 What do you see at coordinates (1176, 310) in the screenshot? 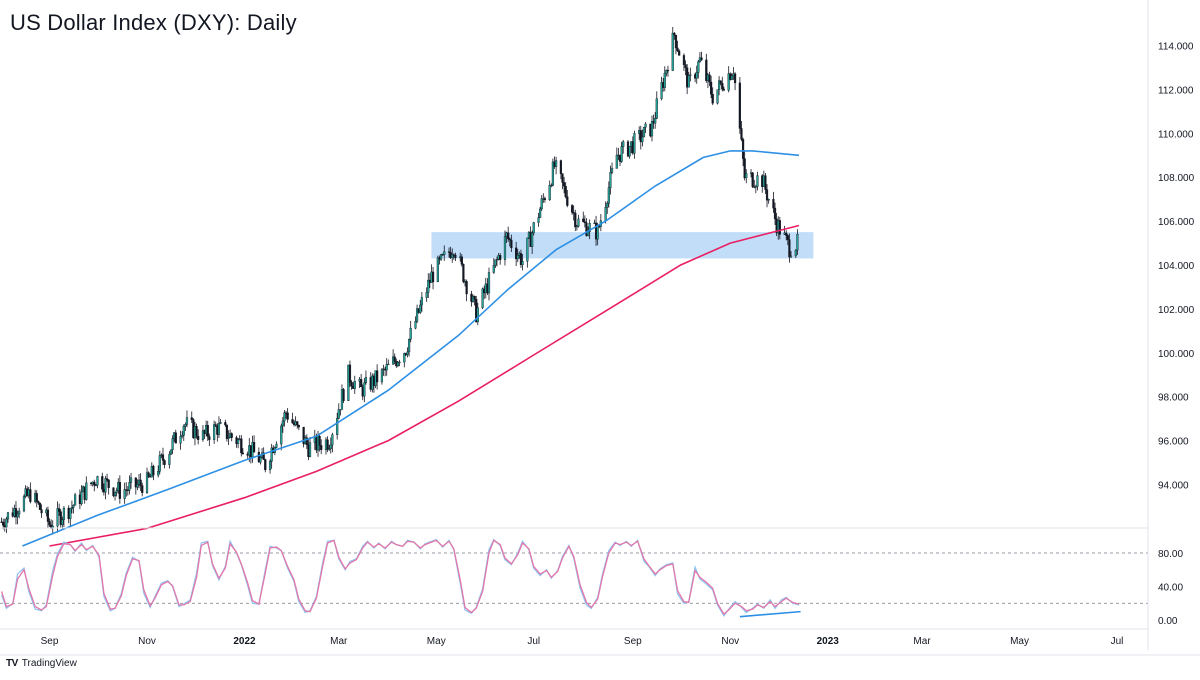
I see `price-axis-tick-label: 102.000` at bounding box center [1176, 310].